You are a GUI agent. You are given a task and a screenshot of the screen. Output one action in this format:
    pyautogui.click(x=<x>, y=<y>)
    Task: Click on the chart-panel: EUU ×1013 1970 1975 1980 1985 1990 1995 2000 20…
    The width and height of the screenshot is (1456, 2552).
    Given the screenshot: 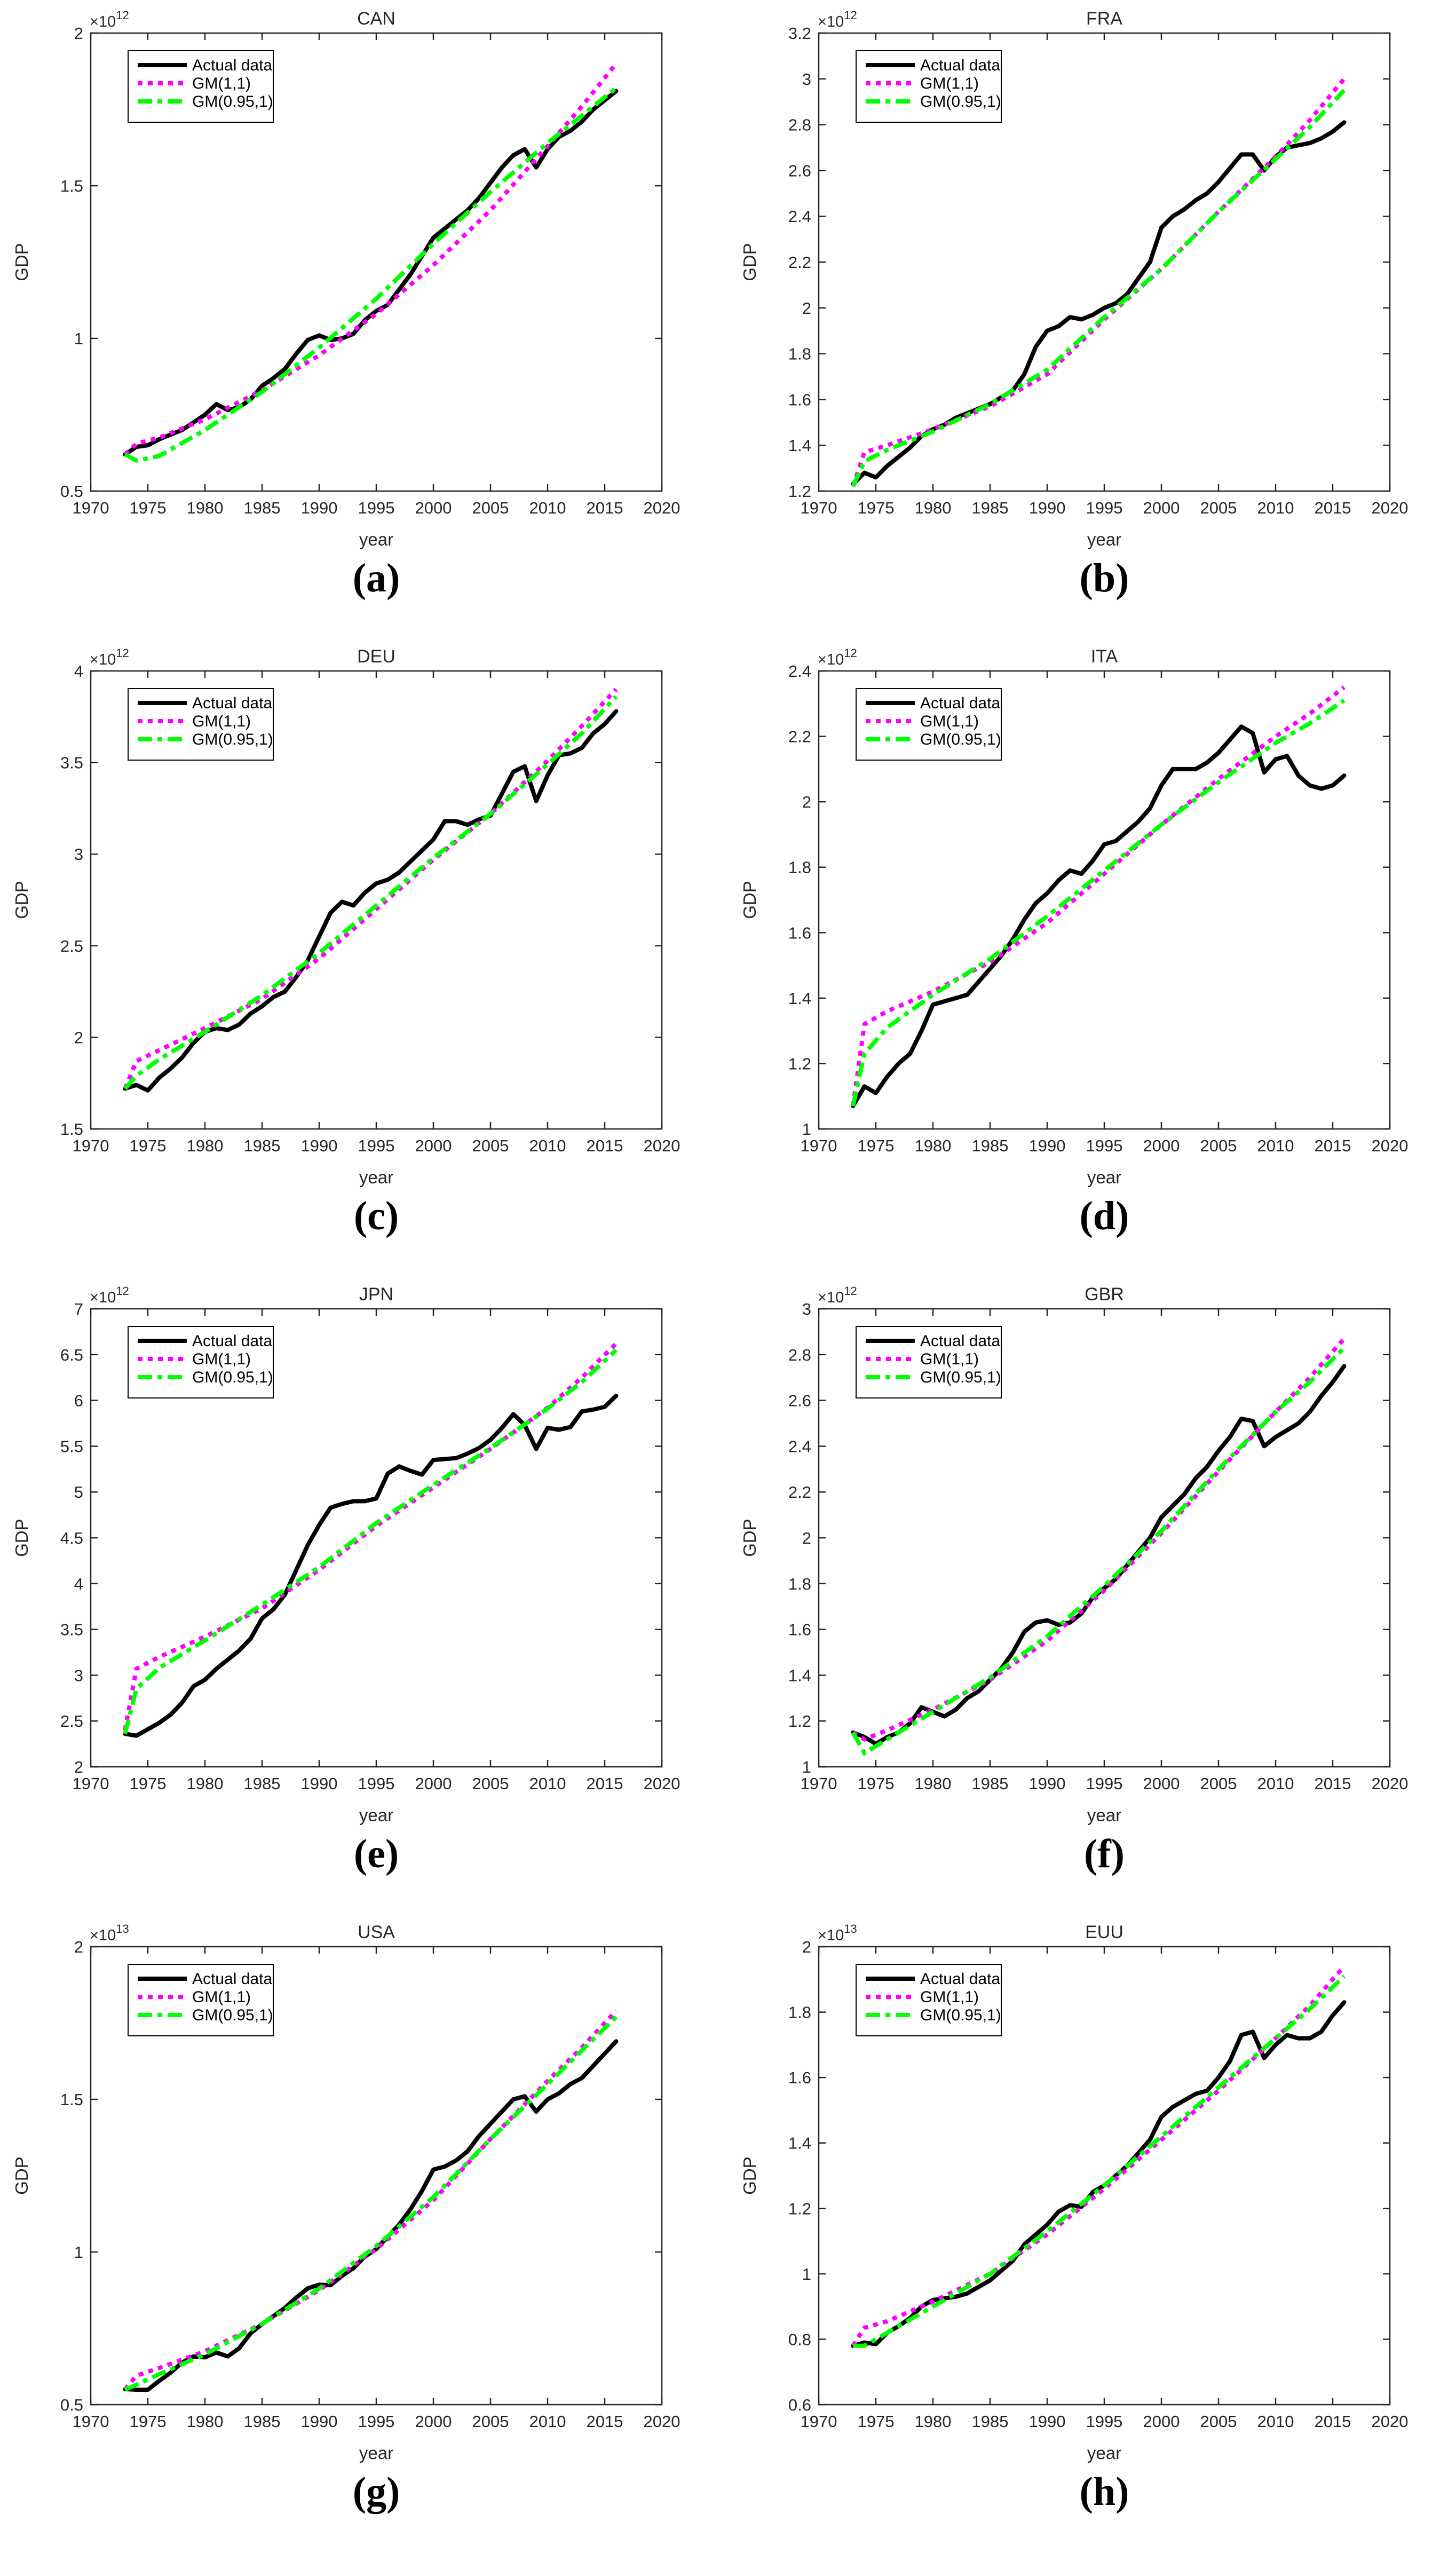 What is the action you would take?
    pyautogui.click(x=1092, y=2233)
    